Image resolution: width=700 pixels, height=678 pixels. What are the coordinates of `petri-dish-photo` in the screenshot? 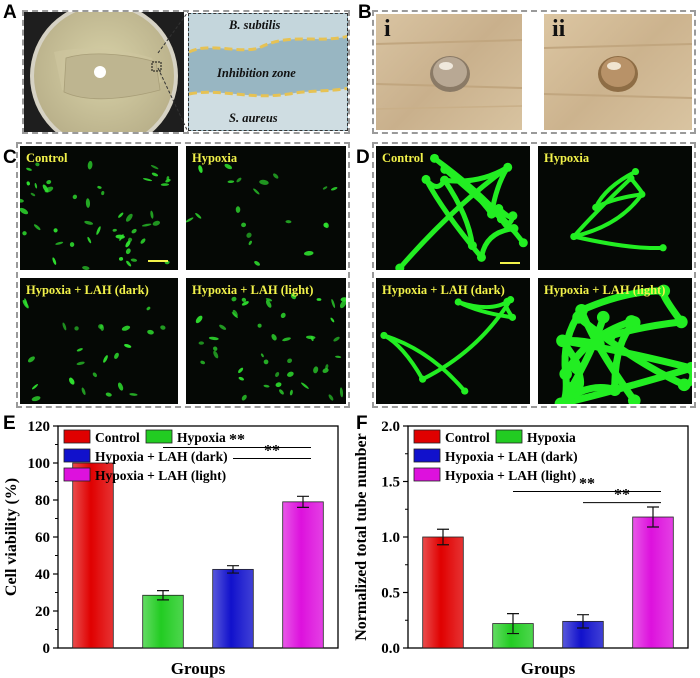 It's located at (104, 72).